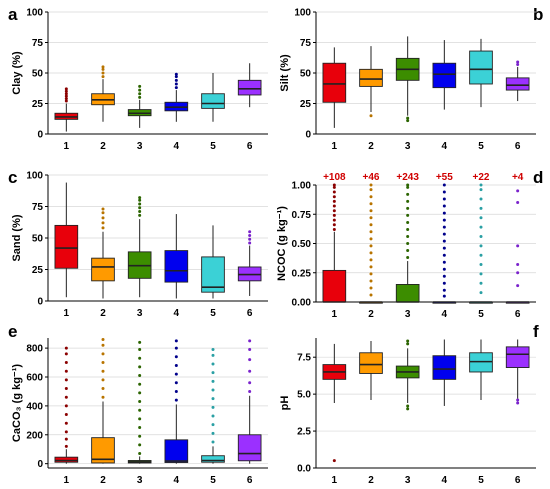 Image resolution: width=550 pixels, height=489 pixels. What do you see at coordinates (302, 244) in the screenshot?
I see `y-tick-label: 0.50` at bounding box center [302, 244].